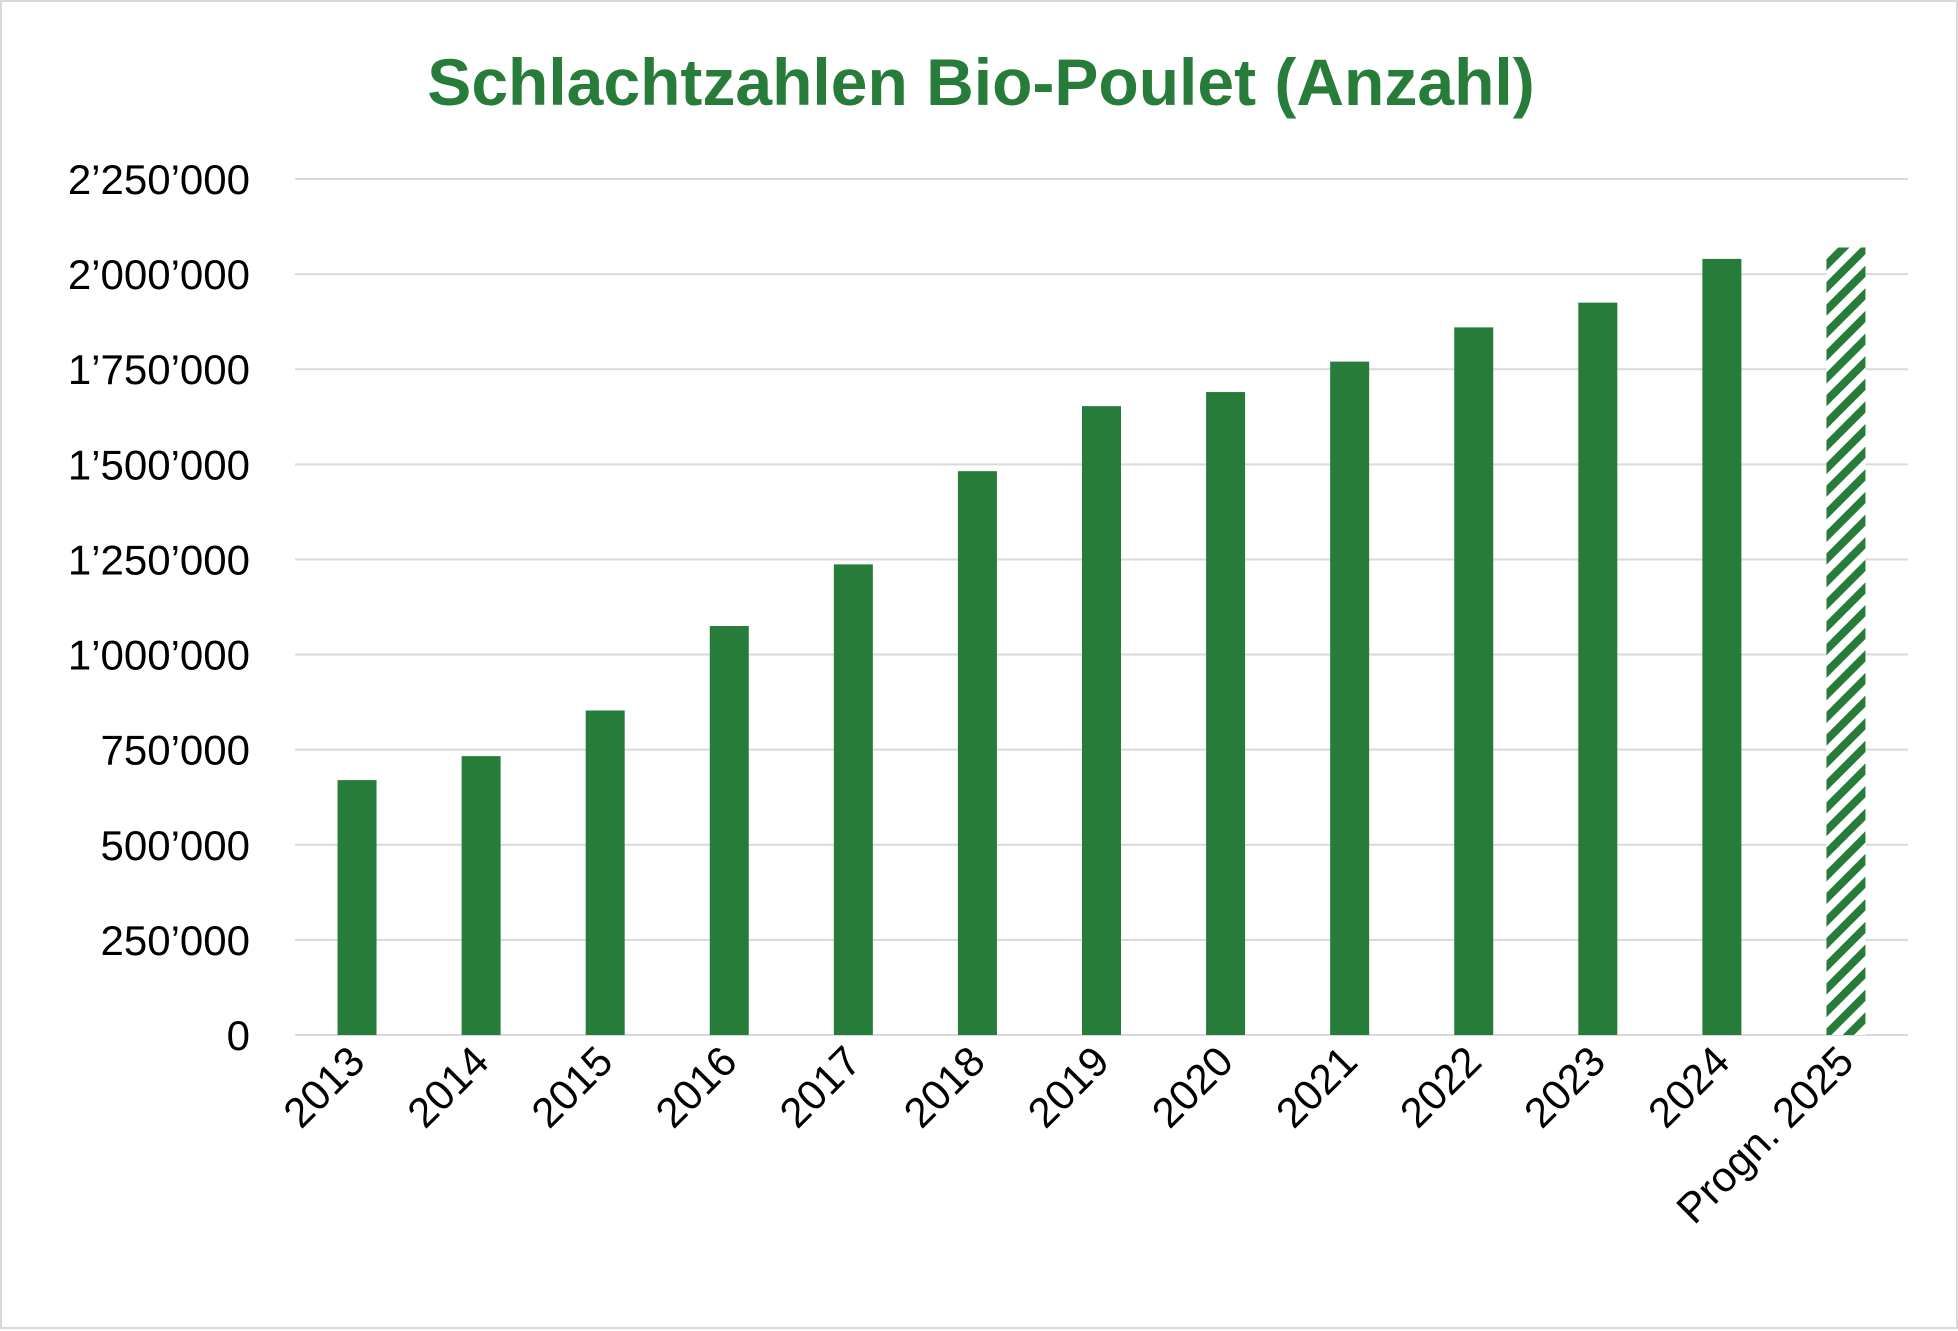 This screenshot has width=1958, height=1331. What do you see at coordinates (1068, 1086) in the screenshot?
I see `x-tick-label: 2019` at bounding box center [1068, 1086].